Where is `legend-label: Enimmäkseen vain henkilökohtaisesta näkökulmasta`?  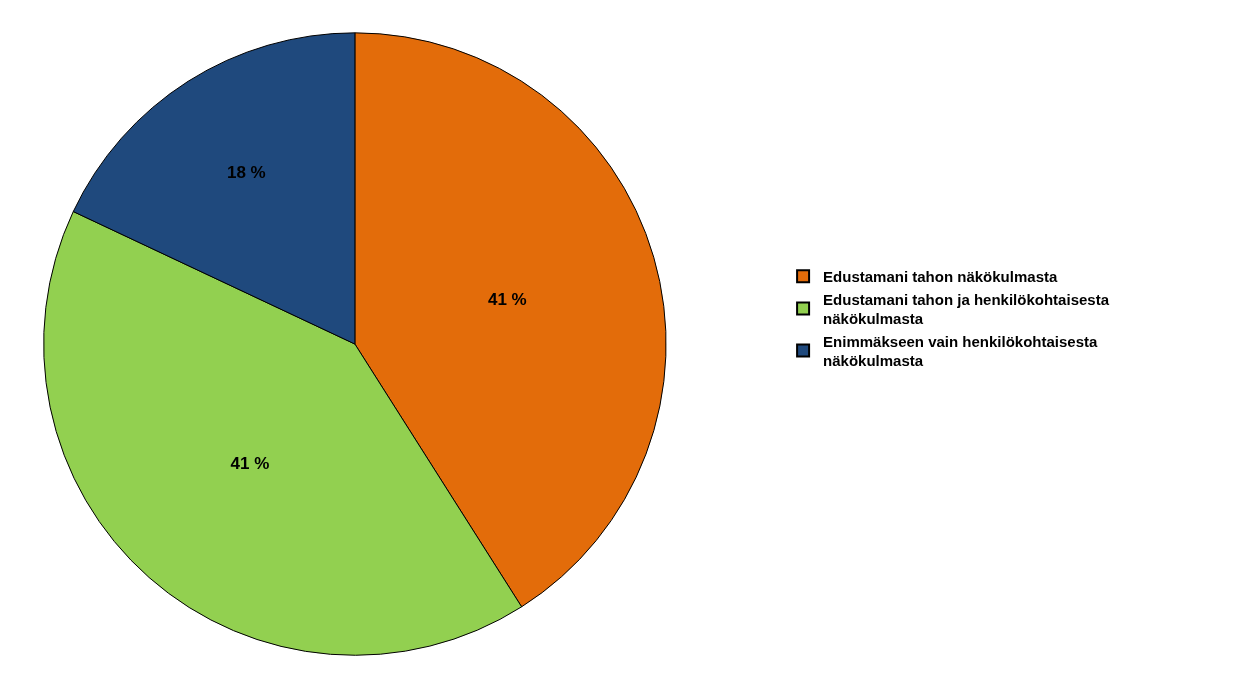 legend-label: Enimmäkseen vain henkilökohtaisesta näkökulmasta is located at coordinates (961, 351).